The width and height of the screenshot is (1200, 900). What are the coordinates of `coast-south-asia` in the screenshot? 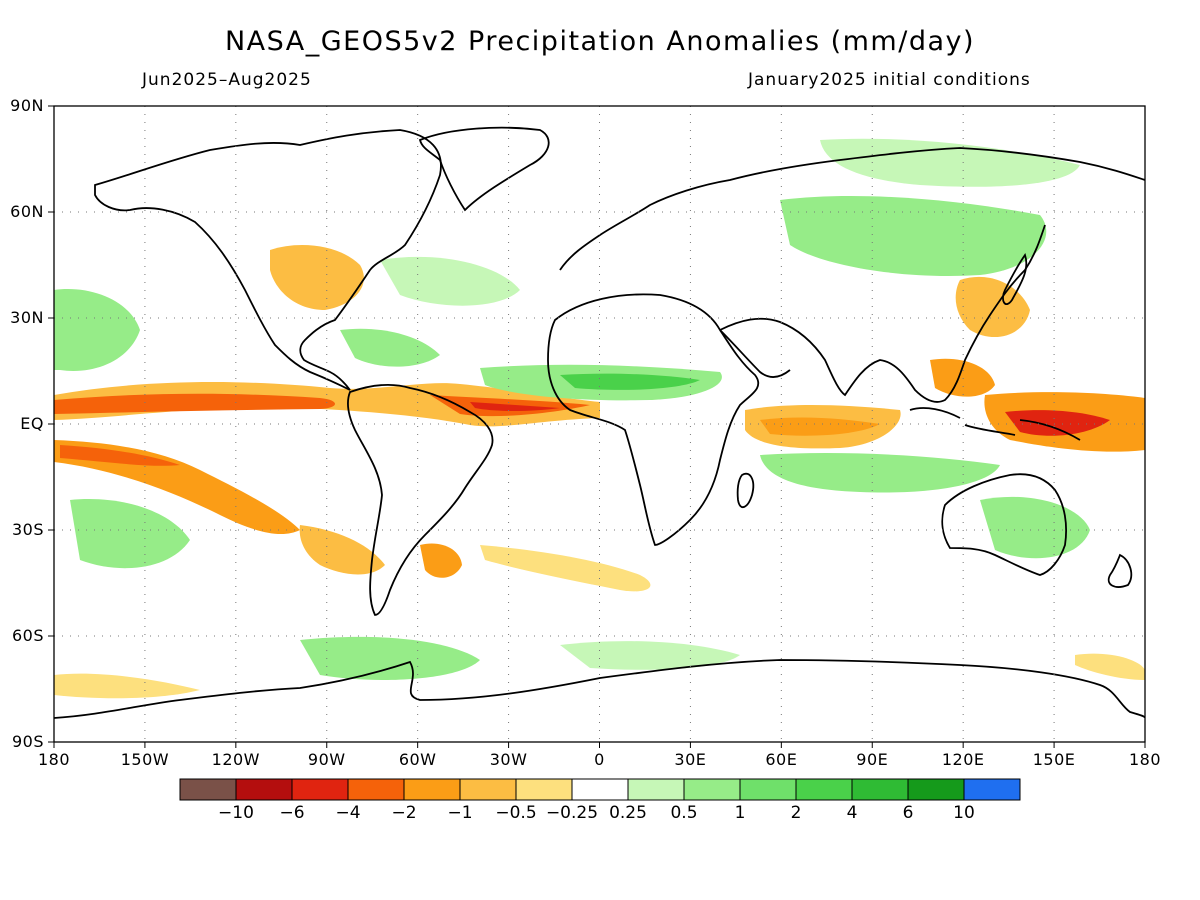 It's located at (882, 313).